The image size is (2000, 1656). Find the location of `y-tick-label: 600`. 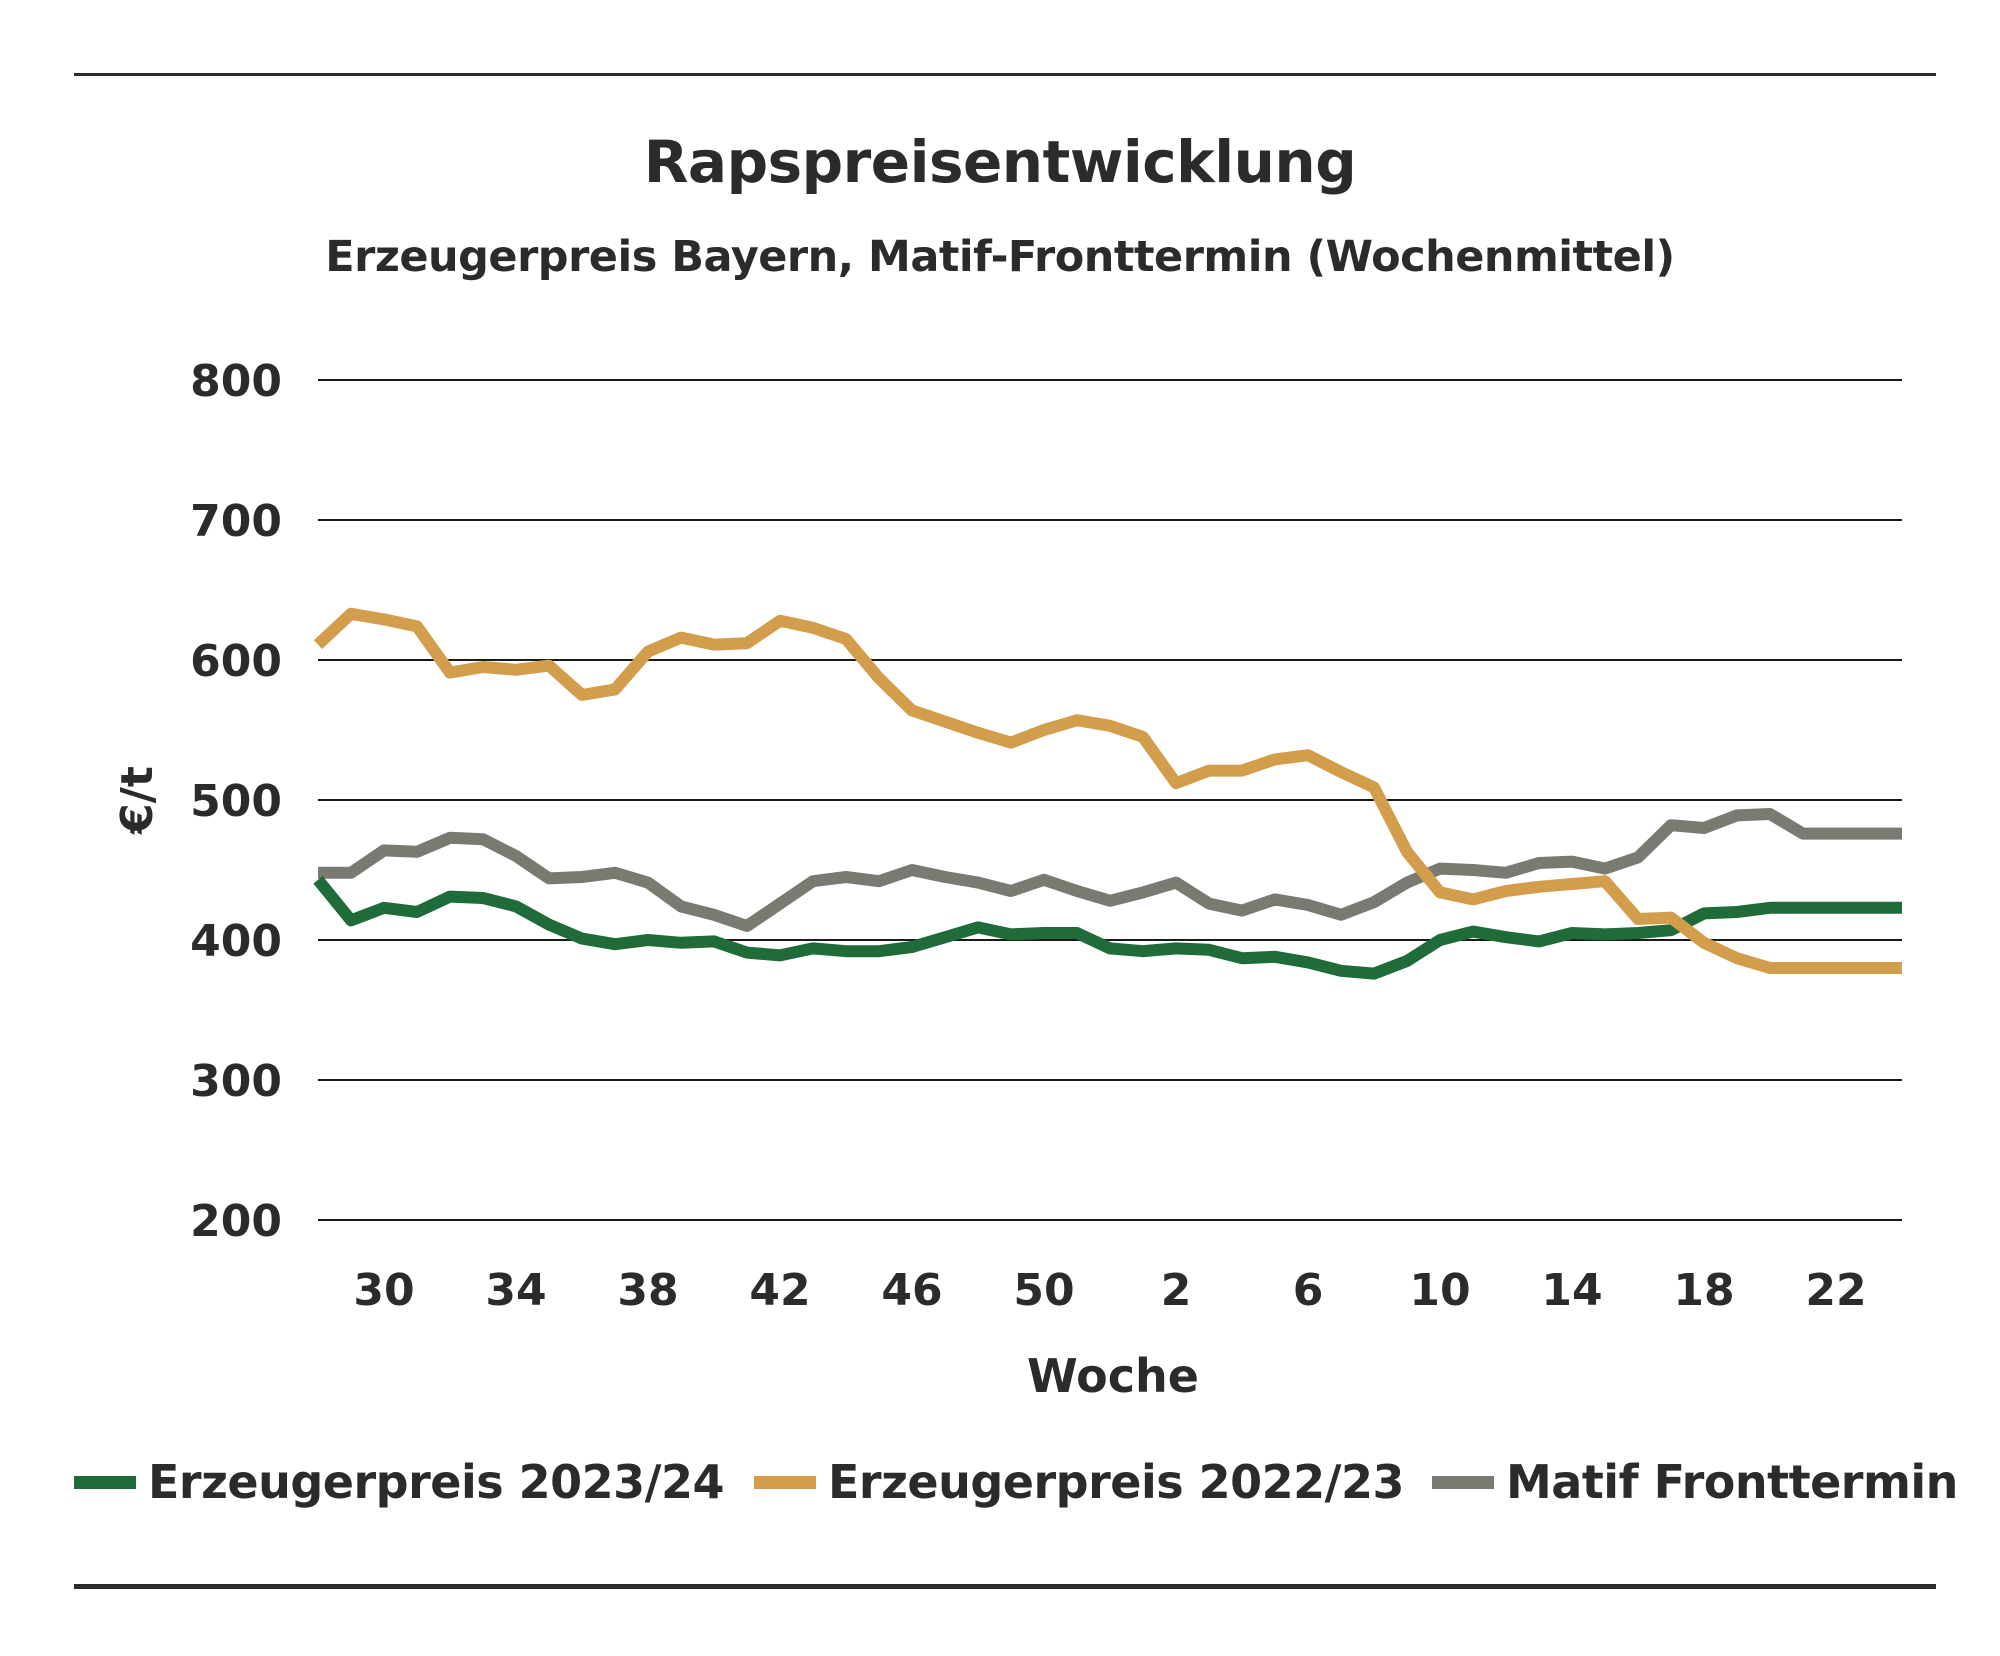

y-tick-label: 600 is located at coordinates (236, 661).